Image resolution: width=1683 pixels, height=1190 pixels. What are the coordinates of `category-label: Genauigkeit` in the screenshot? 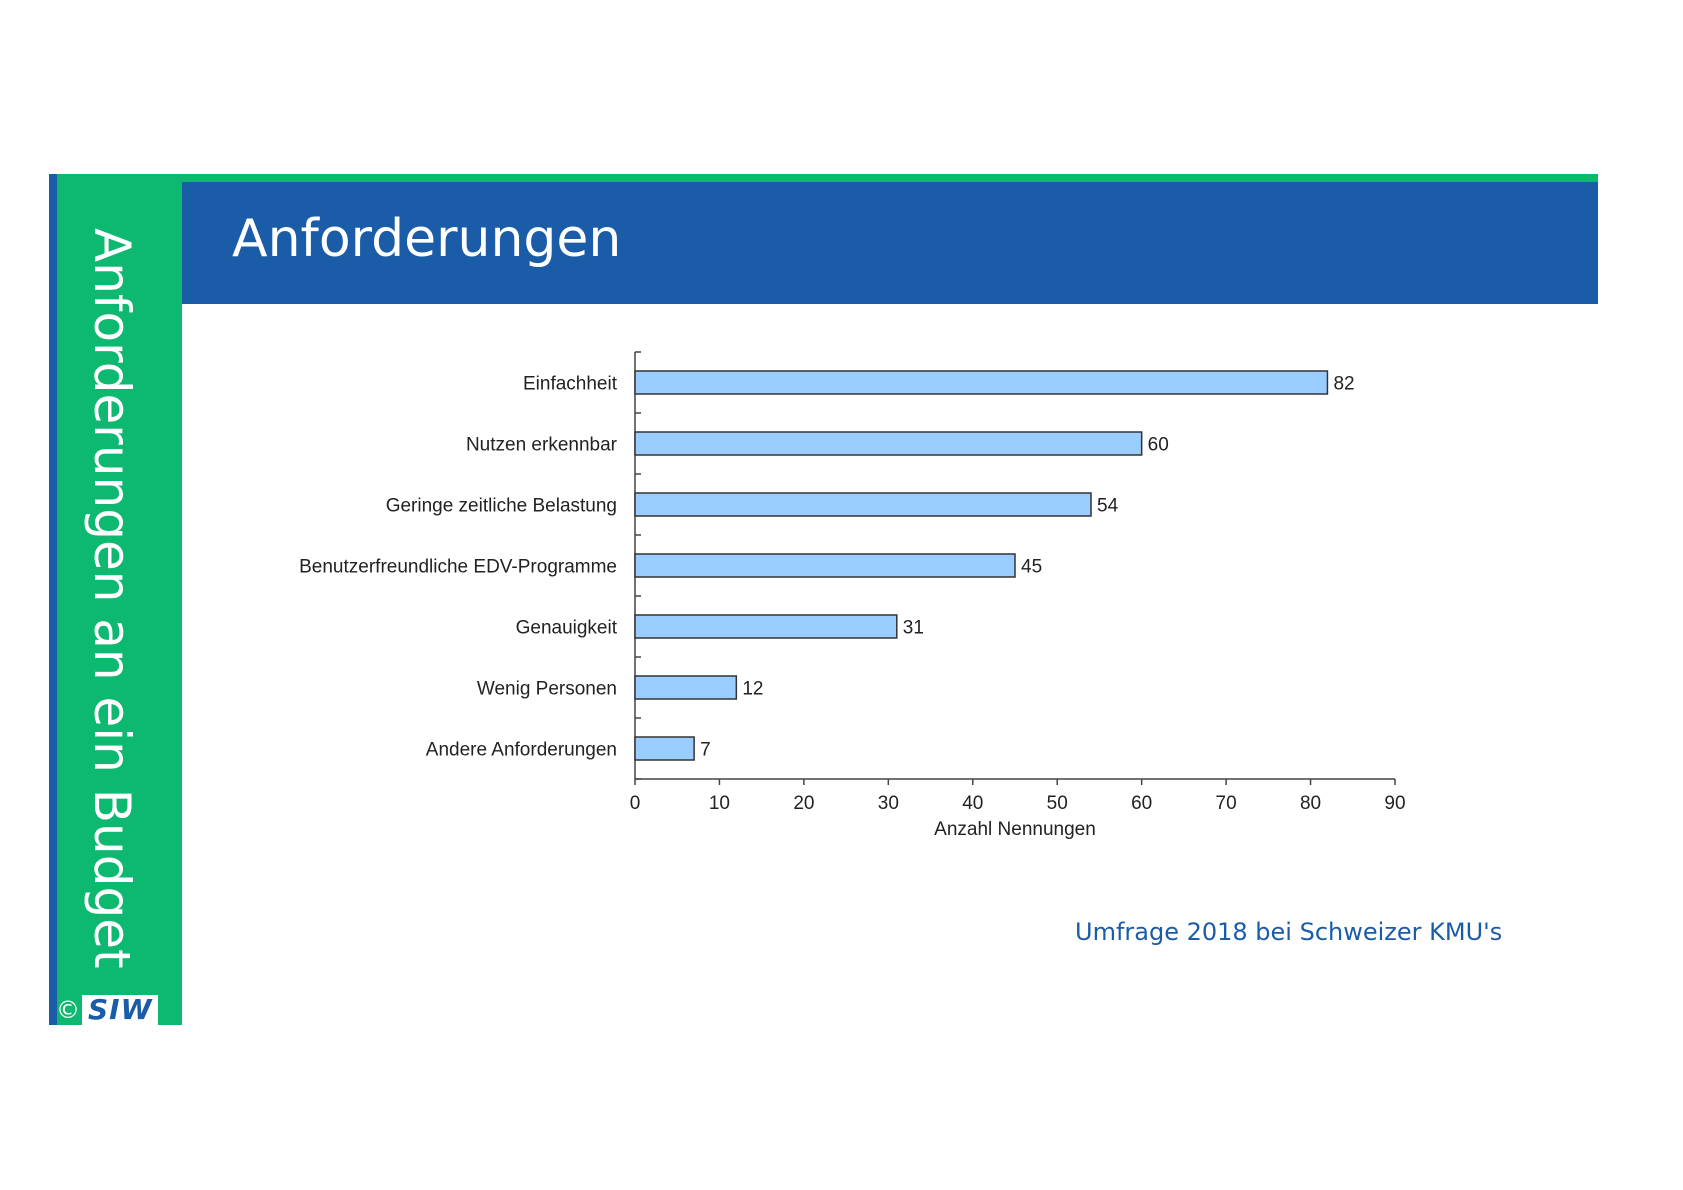 It's located at (567, 628).